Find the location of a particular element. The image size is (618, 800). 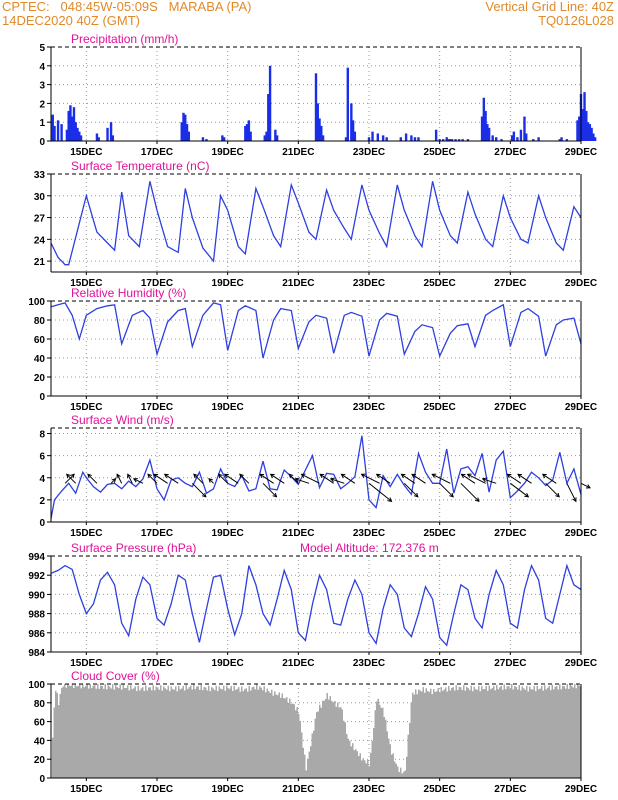

pressure-title: Surface Pressure (hPa) is located at coordinates (133, 548).